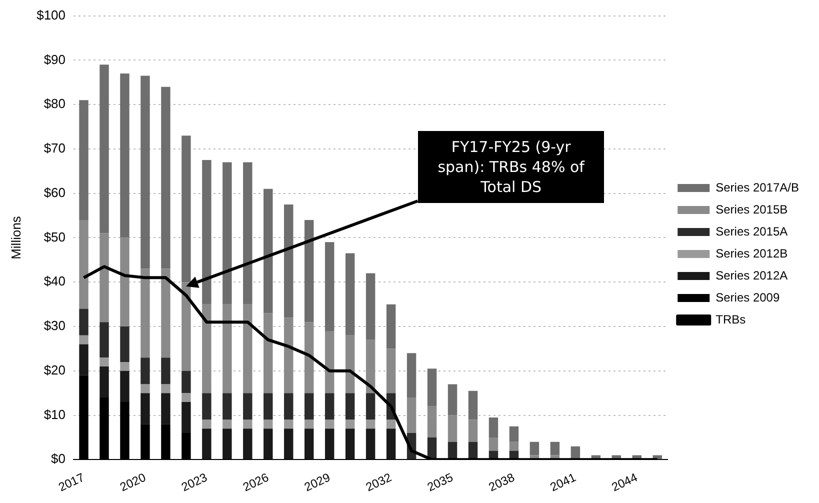 The image size is (819, 503). Describe the element at coordinates (317, 482) in the screenshot. I see `x-tick-label: 2029` at that location.